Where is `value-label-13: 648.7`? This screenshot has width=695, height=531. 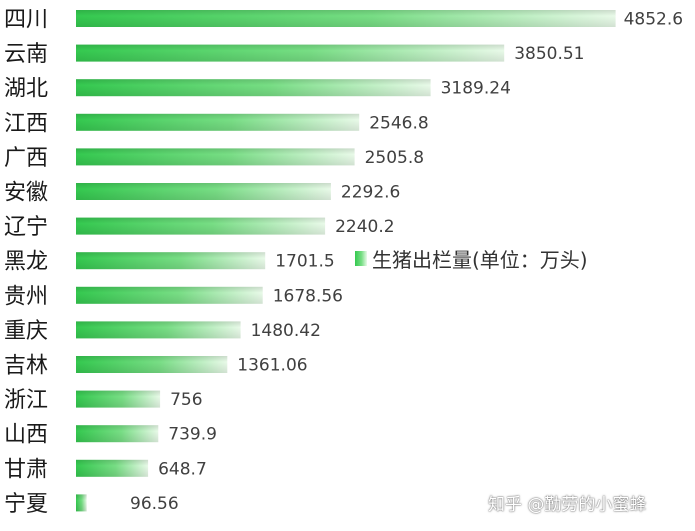 value-label-13: 648.7 is located at coordinates (182, 469).